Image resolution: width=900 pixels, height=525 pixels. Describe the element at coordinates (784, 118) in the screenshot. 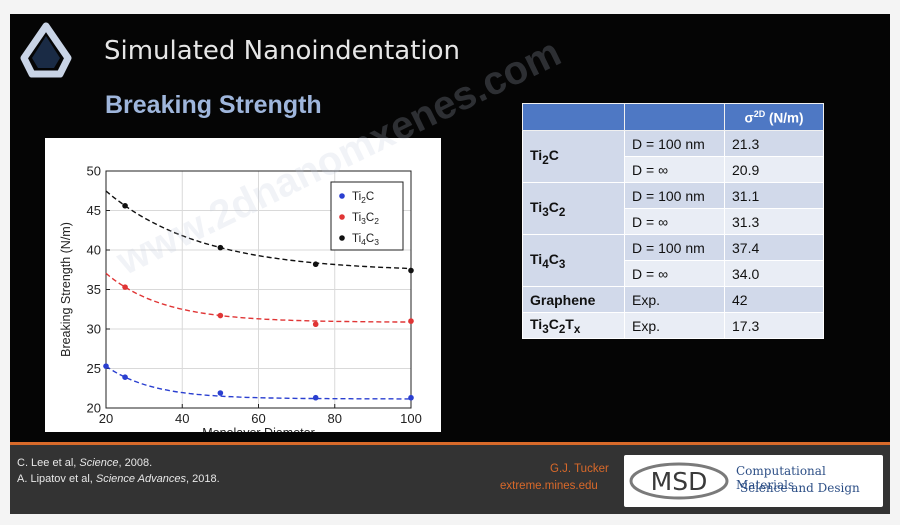

I see `sigma-unit: (N/m)` at that location.